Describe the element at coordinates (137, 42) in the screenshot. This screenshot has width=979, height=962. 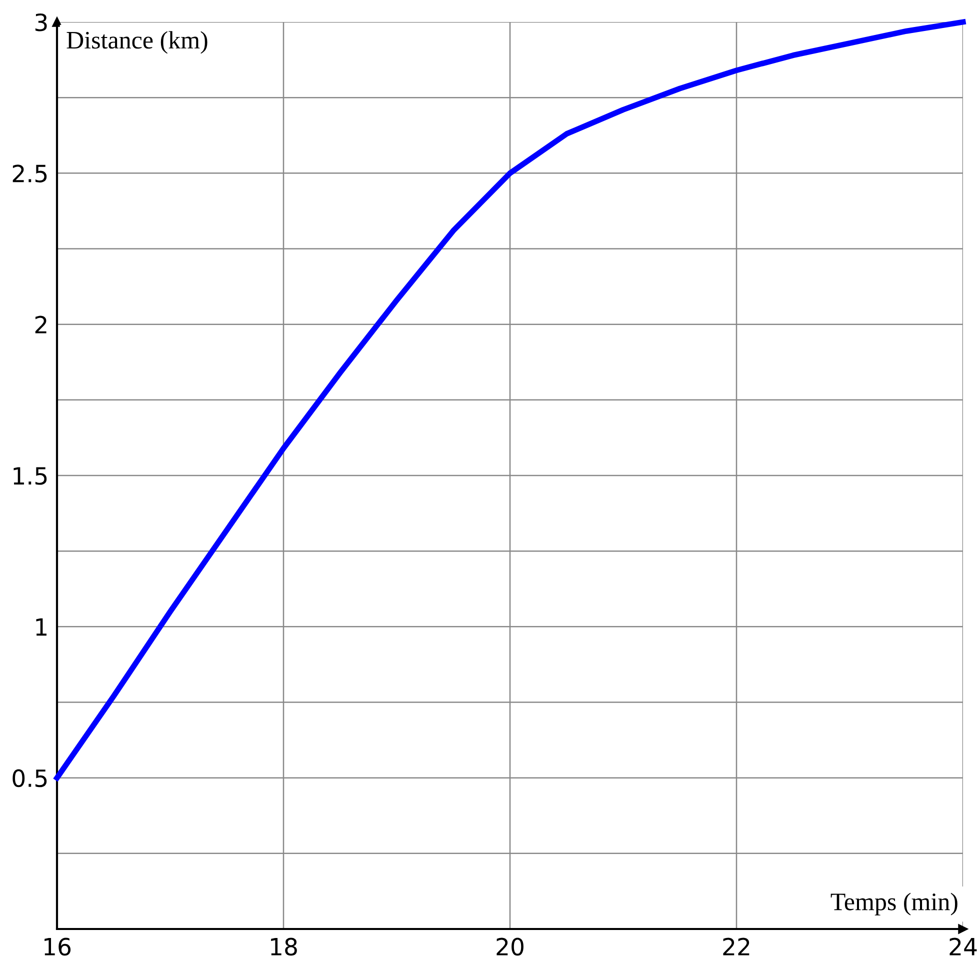
I see `y-axis-title: Distance (km)` at that location.